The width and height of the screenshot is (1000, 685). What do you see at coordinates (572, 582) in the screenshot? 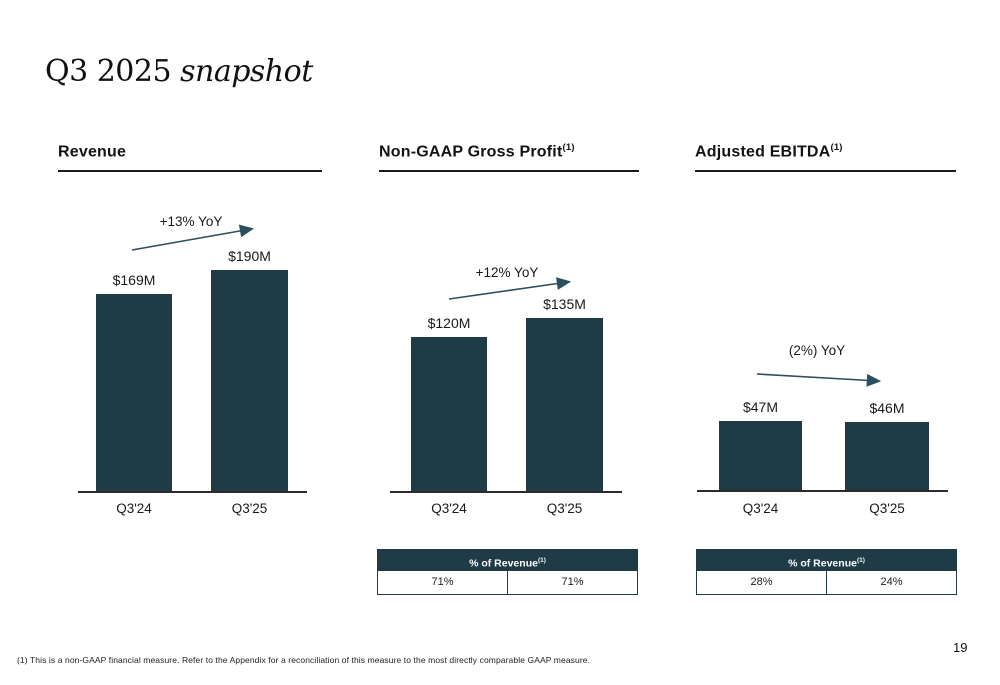
I see `table-cell-q3-25: 71%` at bounding box center [572, 582].